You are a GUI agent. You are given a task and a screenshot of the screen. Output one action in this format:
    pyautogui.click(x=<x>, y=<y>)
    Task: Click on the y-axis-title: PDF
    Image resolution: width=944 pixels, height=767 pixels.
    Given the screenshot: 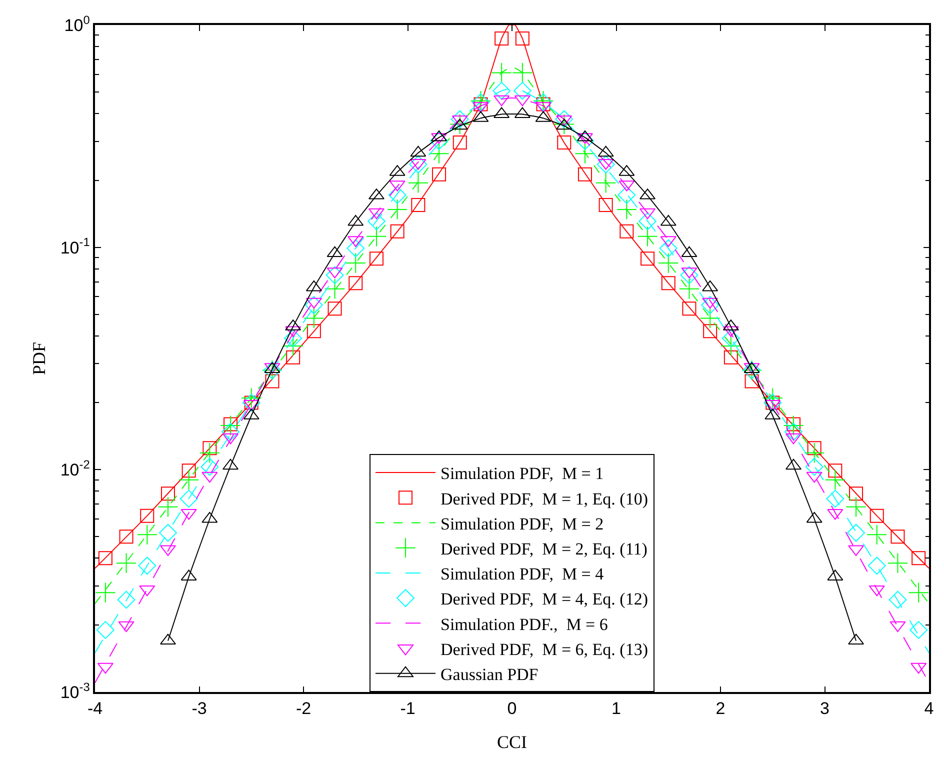 What is the action you would take?
    pyautogui.click(x=39, y=359)
    